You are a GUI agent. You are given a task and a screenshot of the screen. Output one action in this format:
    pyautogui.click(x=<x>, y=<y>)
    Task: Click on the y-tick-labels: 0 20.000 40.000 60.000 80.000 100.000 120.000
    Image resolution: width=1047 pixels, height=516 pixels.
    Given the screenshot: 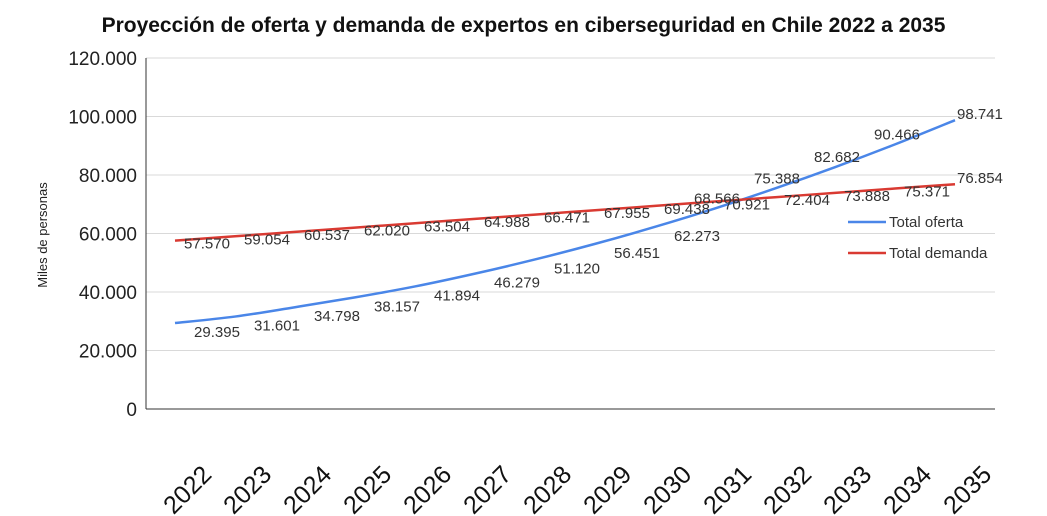 What is the action you would take?
    pyautogui.click(x=102, y=235)
    